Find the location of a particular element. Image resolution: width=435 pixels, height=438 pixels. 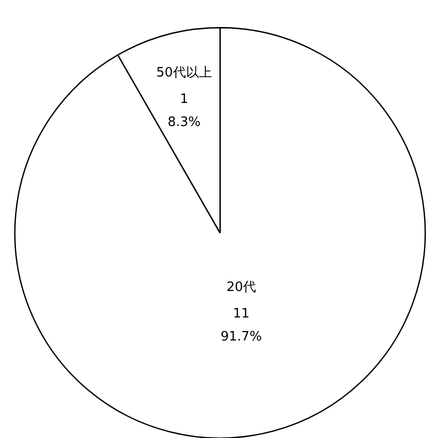

data-label: 1 8.3% is located at coordinates (184, 111).